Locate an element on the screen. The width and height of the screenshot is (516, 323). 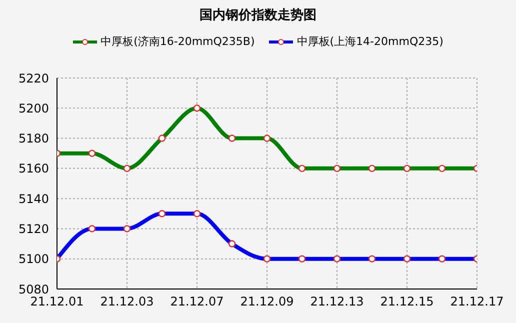
legend-label: 中厚板(上海14-20mmQ235) is located at coordinates (370, 41).